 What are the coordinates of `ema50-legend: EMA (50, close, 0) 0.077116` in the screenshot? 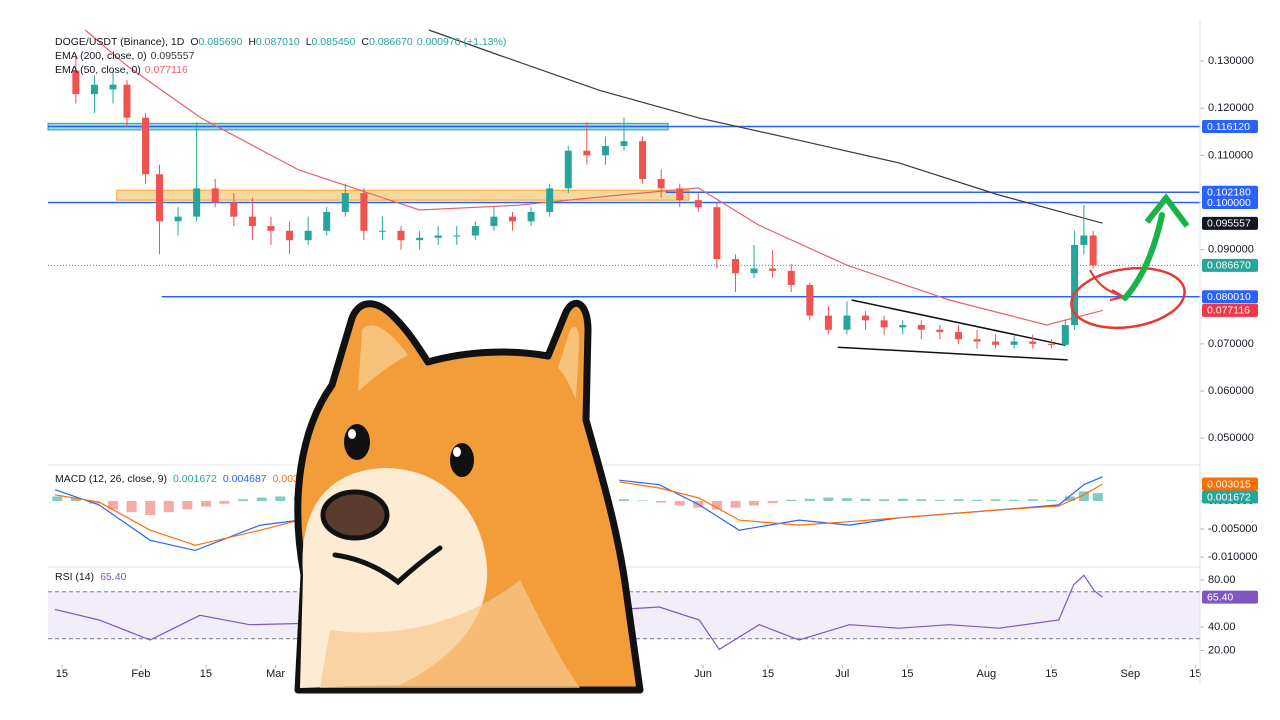 It's located at (121, 70).